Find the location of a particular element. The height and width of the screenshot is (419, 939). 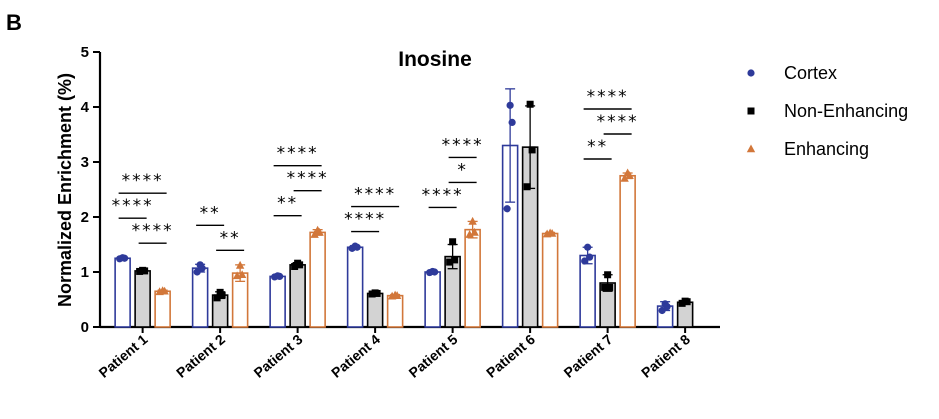

x-tick-label: Patient 5 is located at coordinates (433, 356).